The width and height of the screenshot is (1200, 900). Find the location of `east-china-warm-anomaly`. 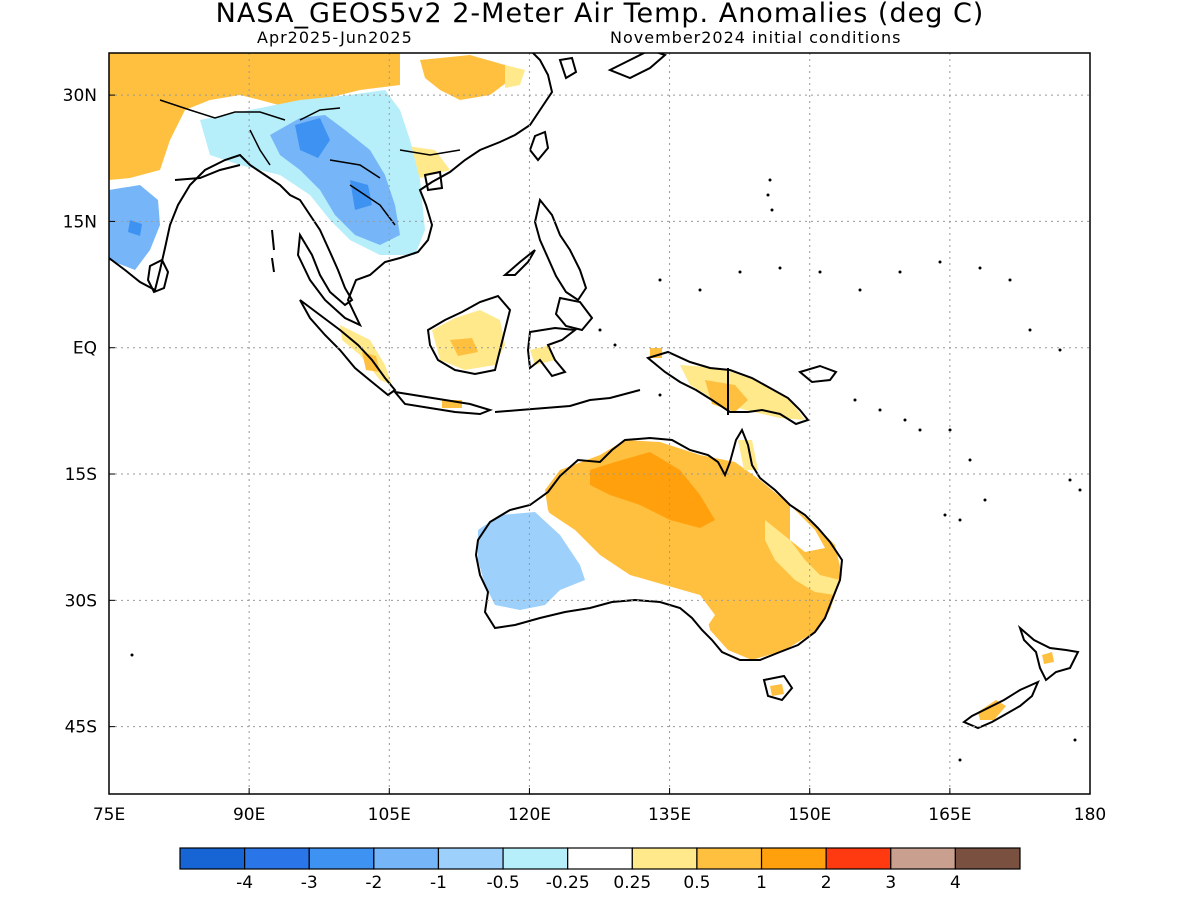

east-china-warm-anomaly is located at coordinates (465, 77).